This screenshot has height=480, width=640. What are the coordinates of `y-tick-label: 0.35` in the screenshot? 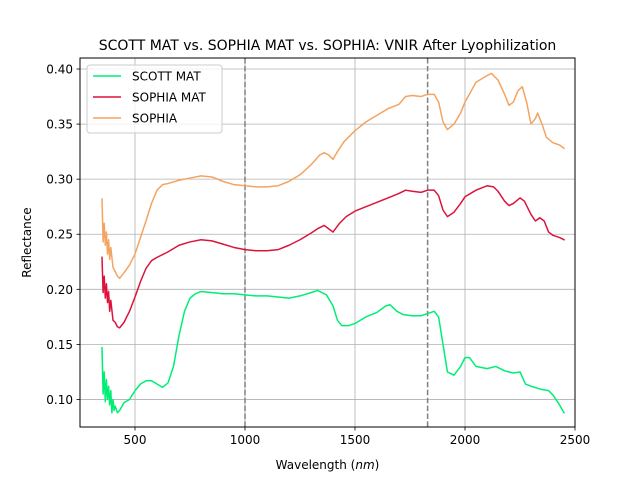 It's located at (59, 125).